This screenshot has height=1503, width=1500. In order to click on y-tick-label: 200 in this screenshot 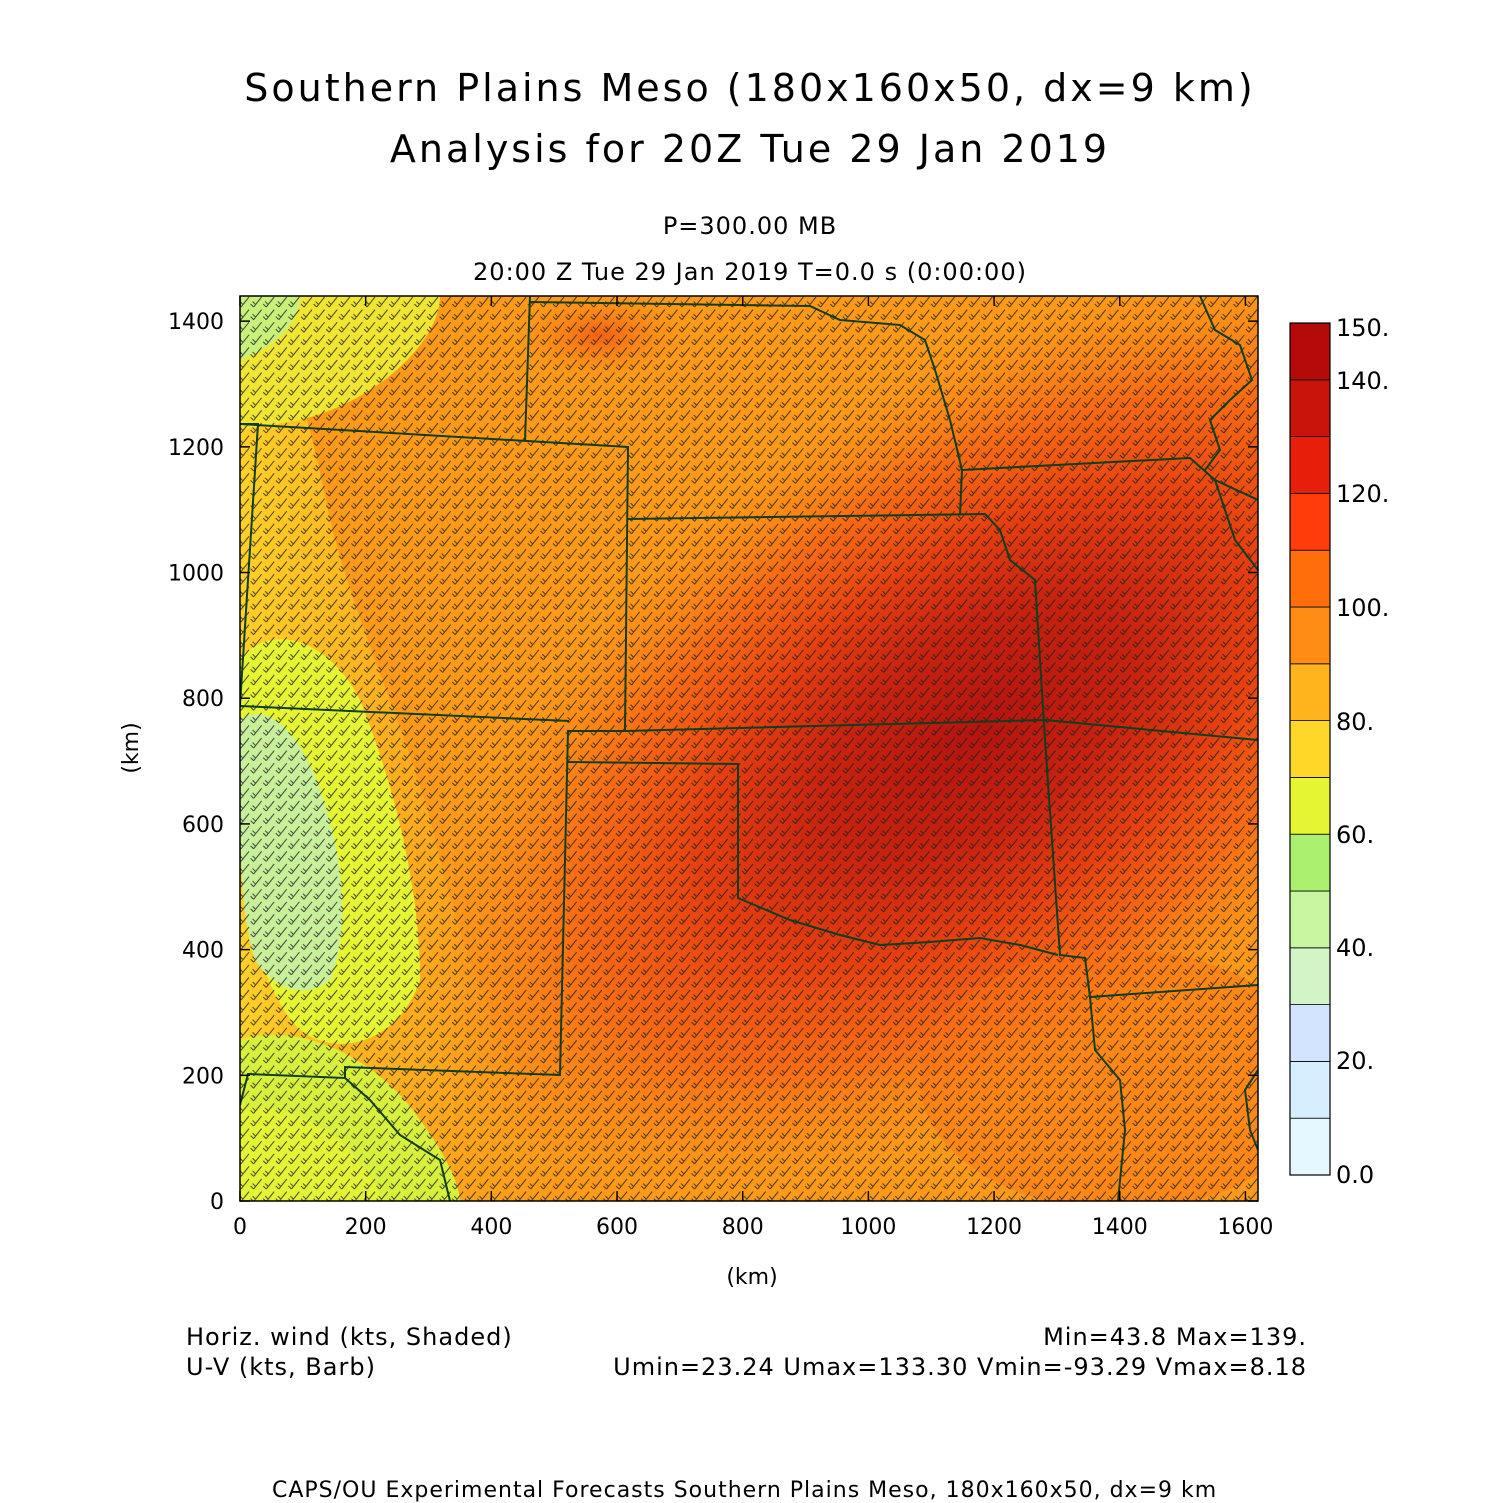, I will do `click(203, 1076)`.